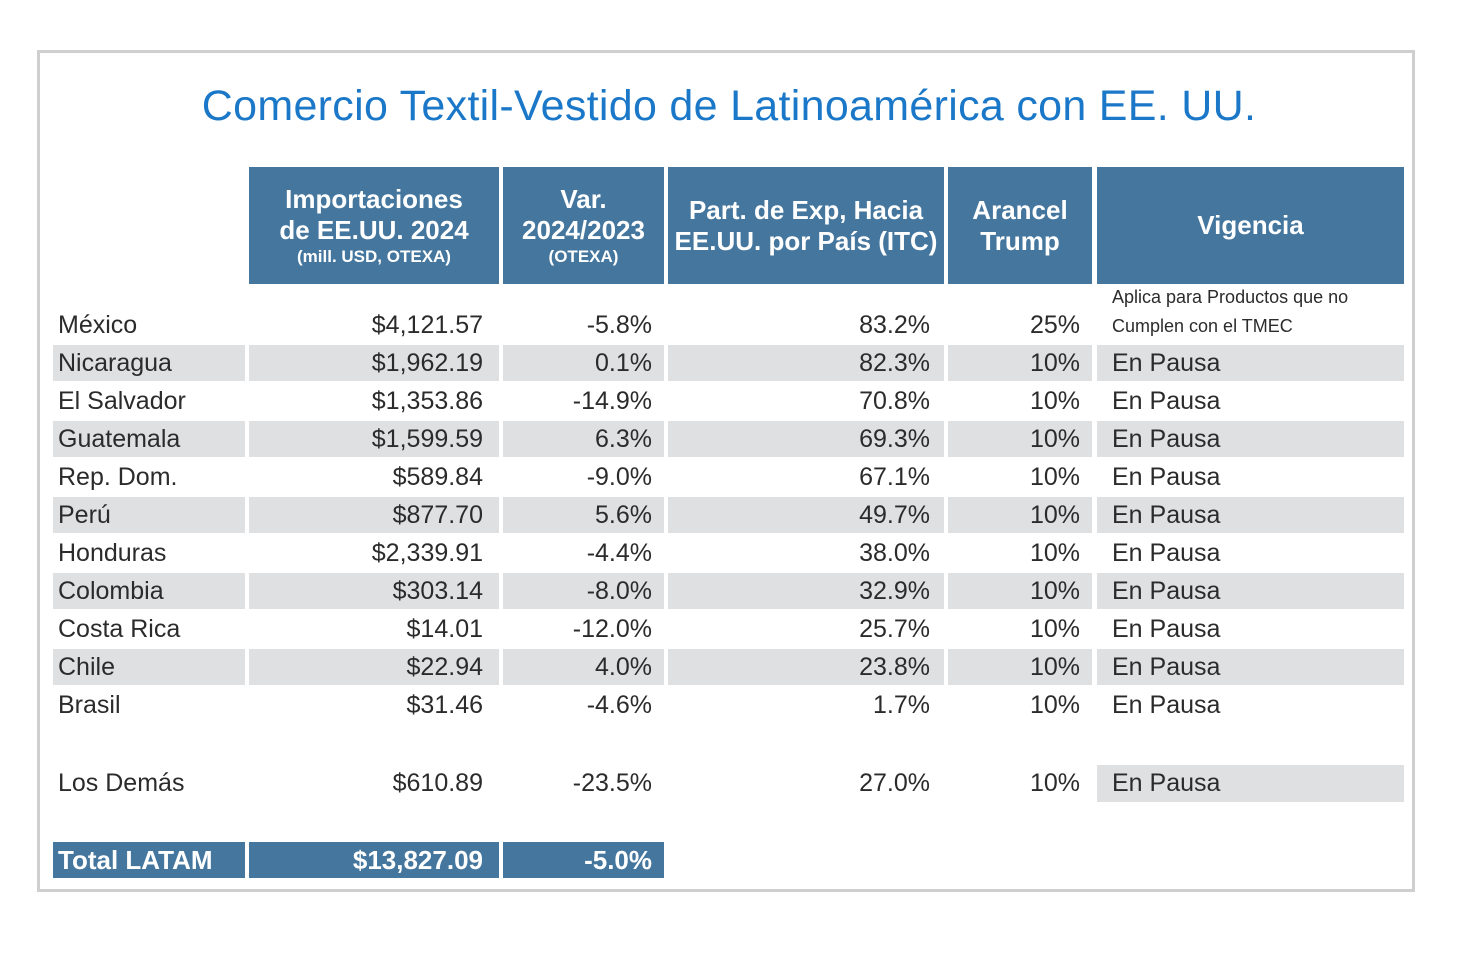 This screenshot has width=1468, height=956. I want to click on share-cell: 49.7%, so click(806, 515).